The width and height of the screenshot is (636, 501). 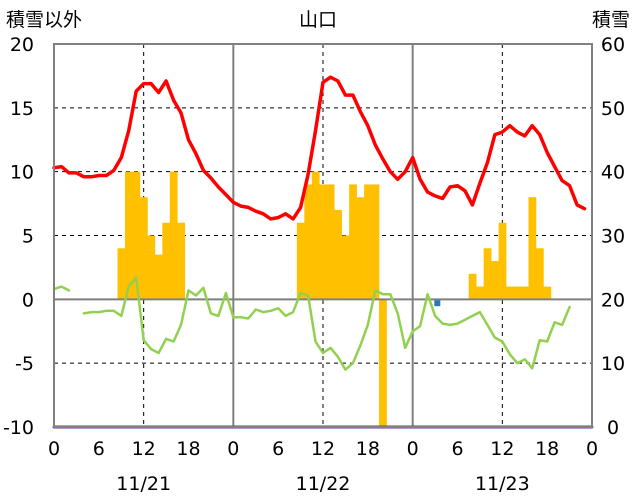 What do you see at coordinates (318, 20) in the screenshot?
I see `chart-title: 山口` at bounding box center [318, 20].